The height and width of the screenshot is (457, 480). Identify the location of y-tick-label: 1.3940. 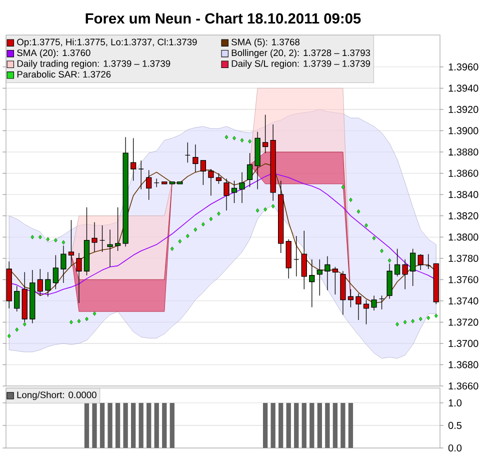
(463, 88).